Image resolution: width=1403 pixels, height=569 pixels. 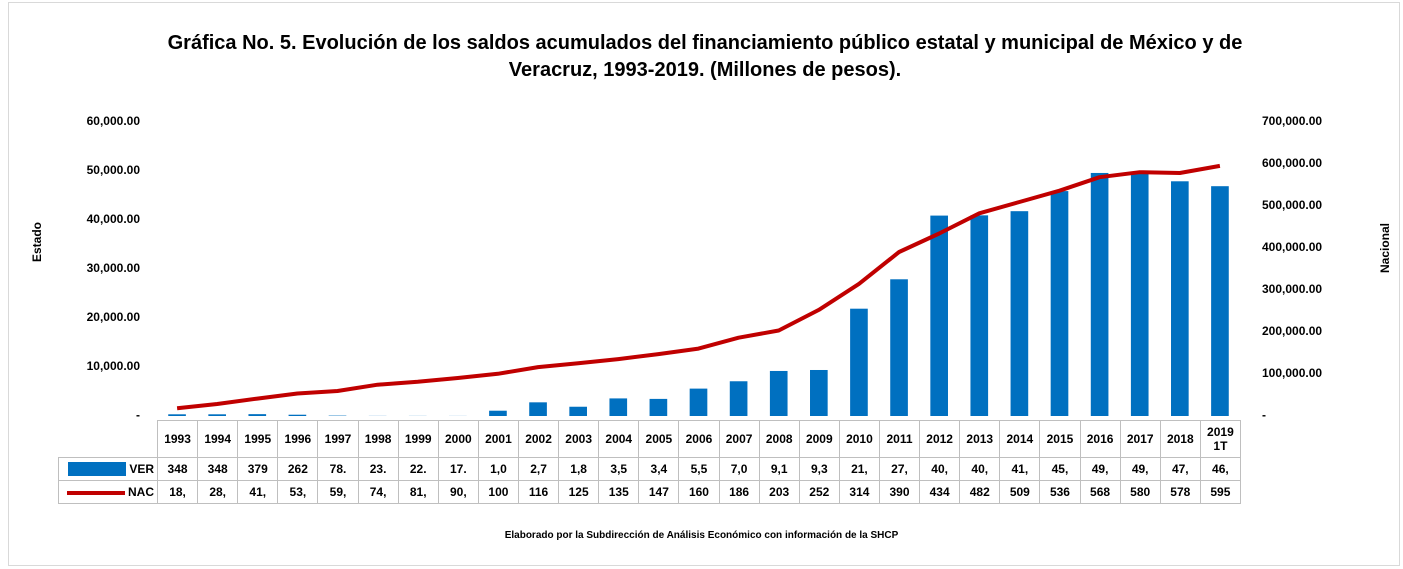 What do you see at coordinates (458, 469) in the screenshot?
I see `value-cell: 17.` at bounding box center [458, 469].